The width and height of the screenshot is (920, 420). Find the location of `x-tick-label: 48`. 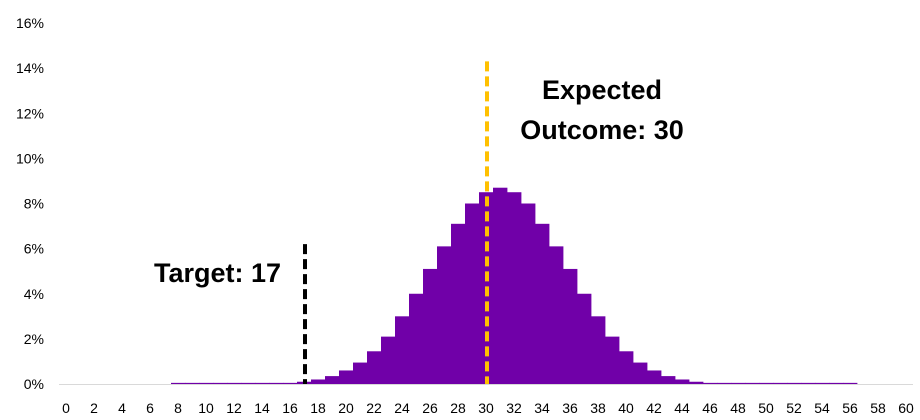

x-tick-label: 48 is located at coordinates (738, 408).